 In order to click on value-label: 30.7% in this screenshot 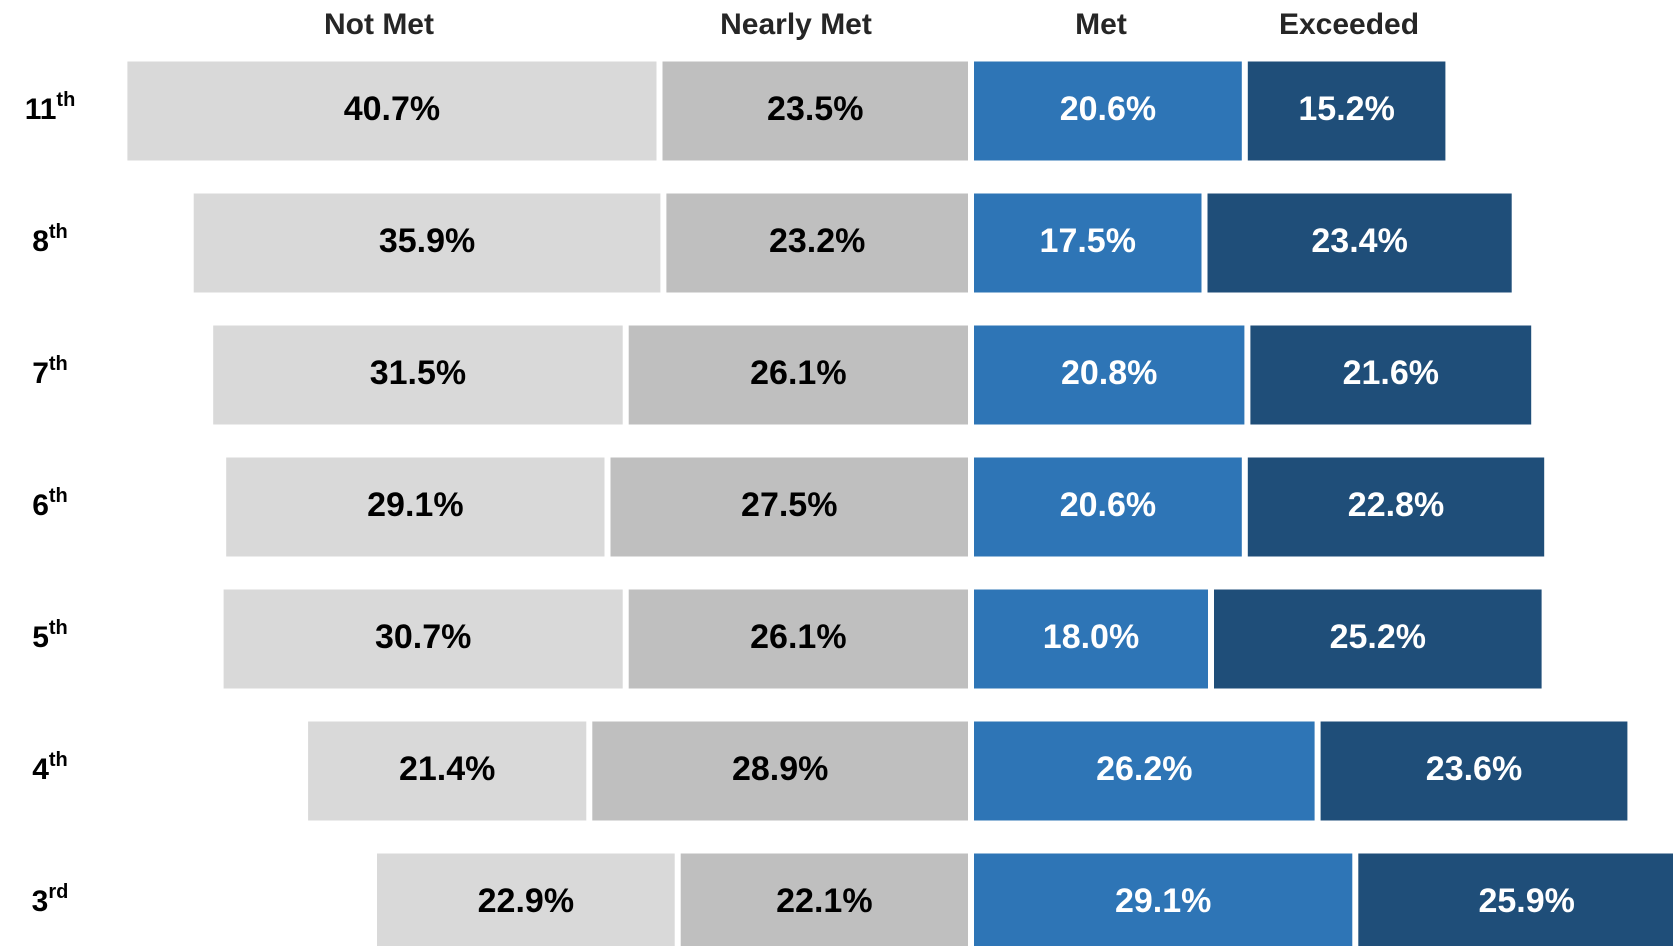, I will do `click(423, 637)`.